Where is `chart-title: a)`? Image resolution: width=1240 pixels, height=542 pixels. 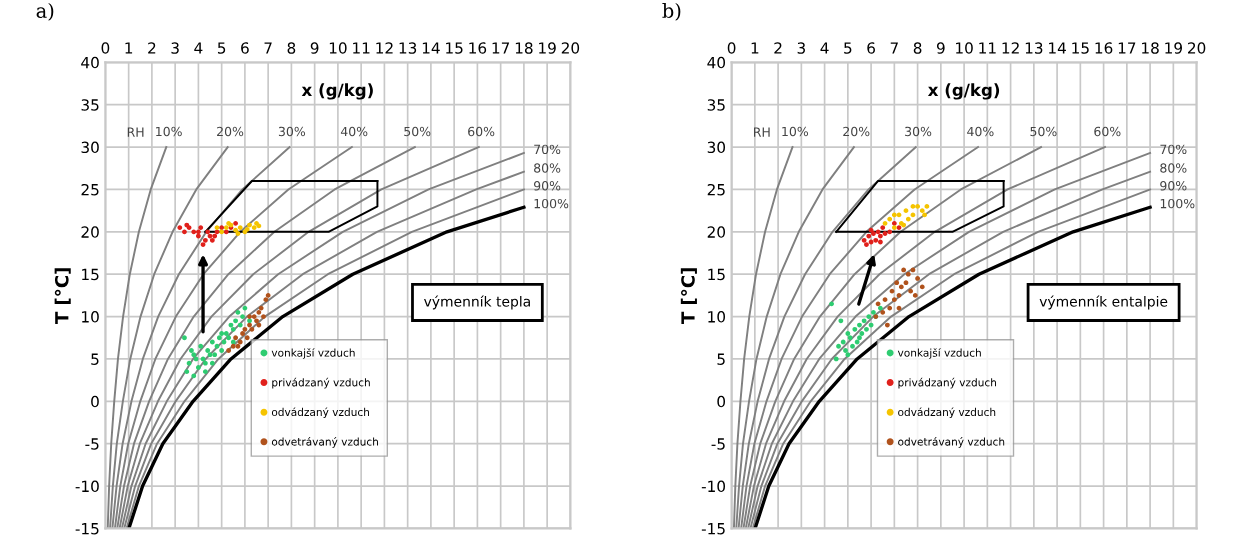 chart-title: a) is located at coordinates (45, 11).